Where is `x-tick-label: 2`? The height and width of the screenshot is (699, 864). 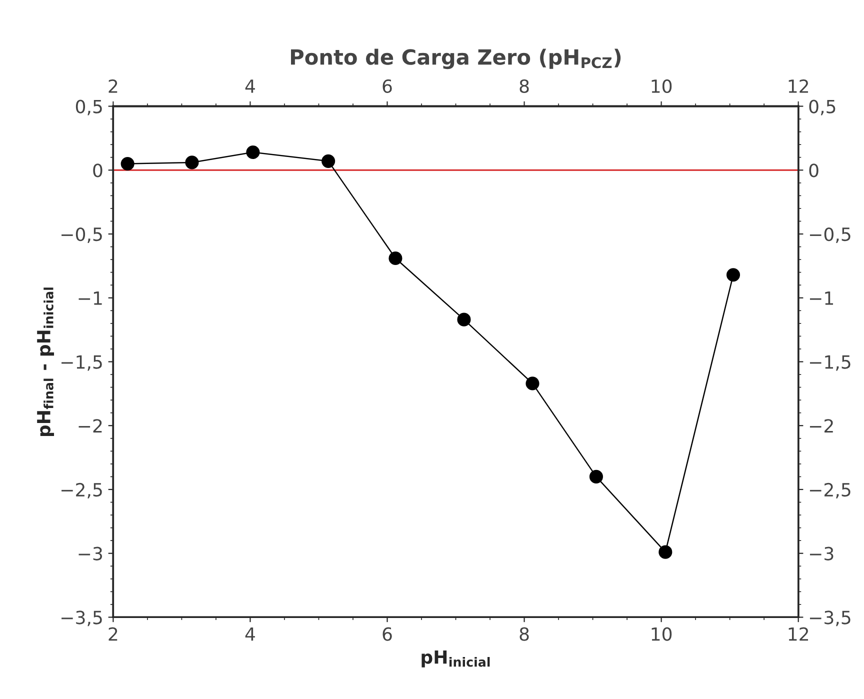 x-tick-label: 2 is located at coordinates (113, 634).